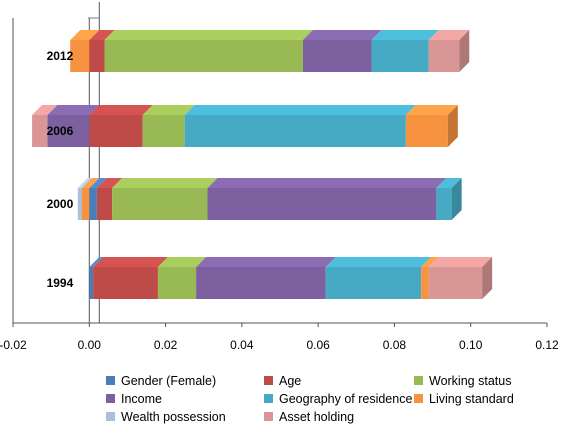  I want to click on bar-group-2012, so click(270, 51).